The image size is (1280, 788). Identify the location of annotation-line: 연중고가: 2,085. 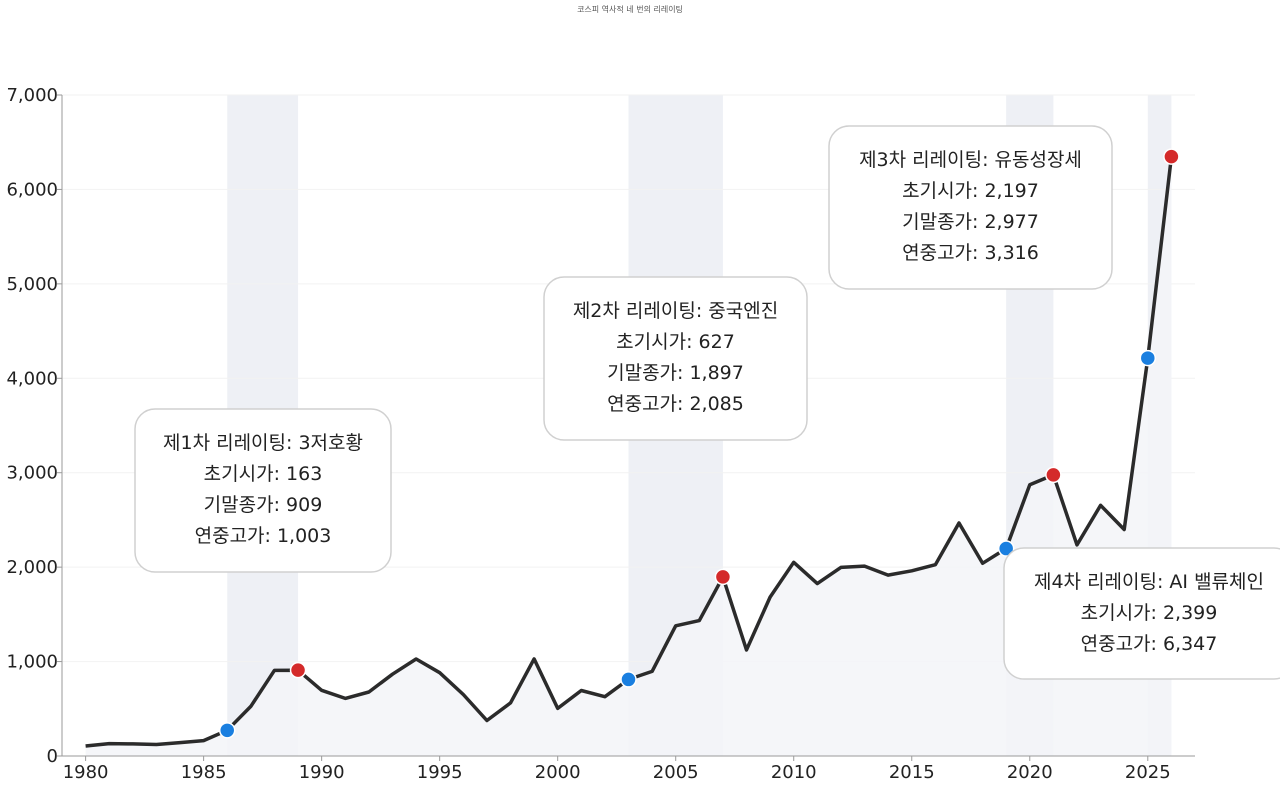
(675, 404).